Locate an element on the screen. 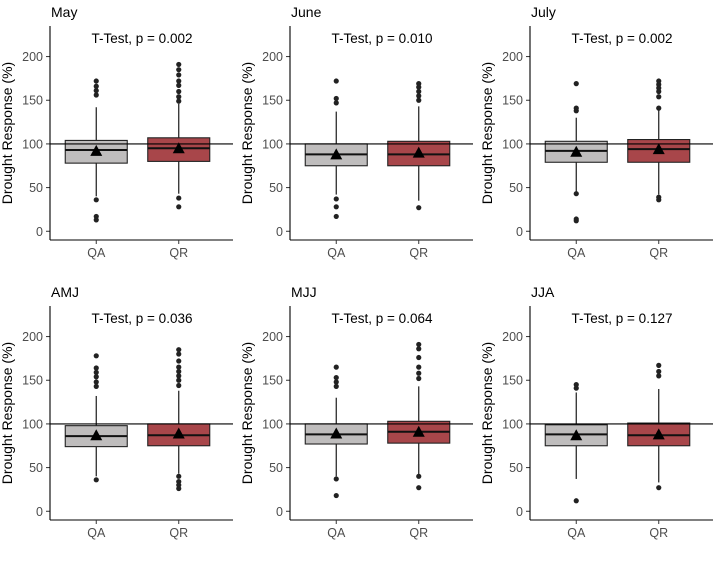 The width and height of the screenshot is (720, 561). panel-title: MJJ is located at coordinates (304, 292).